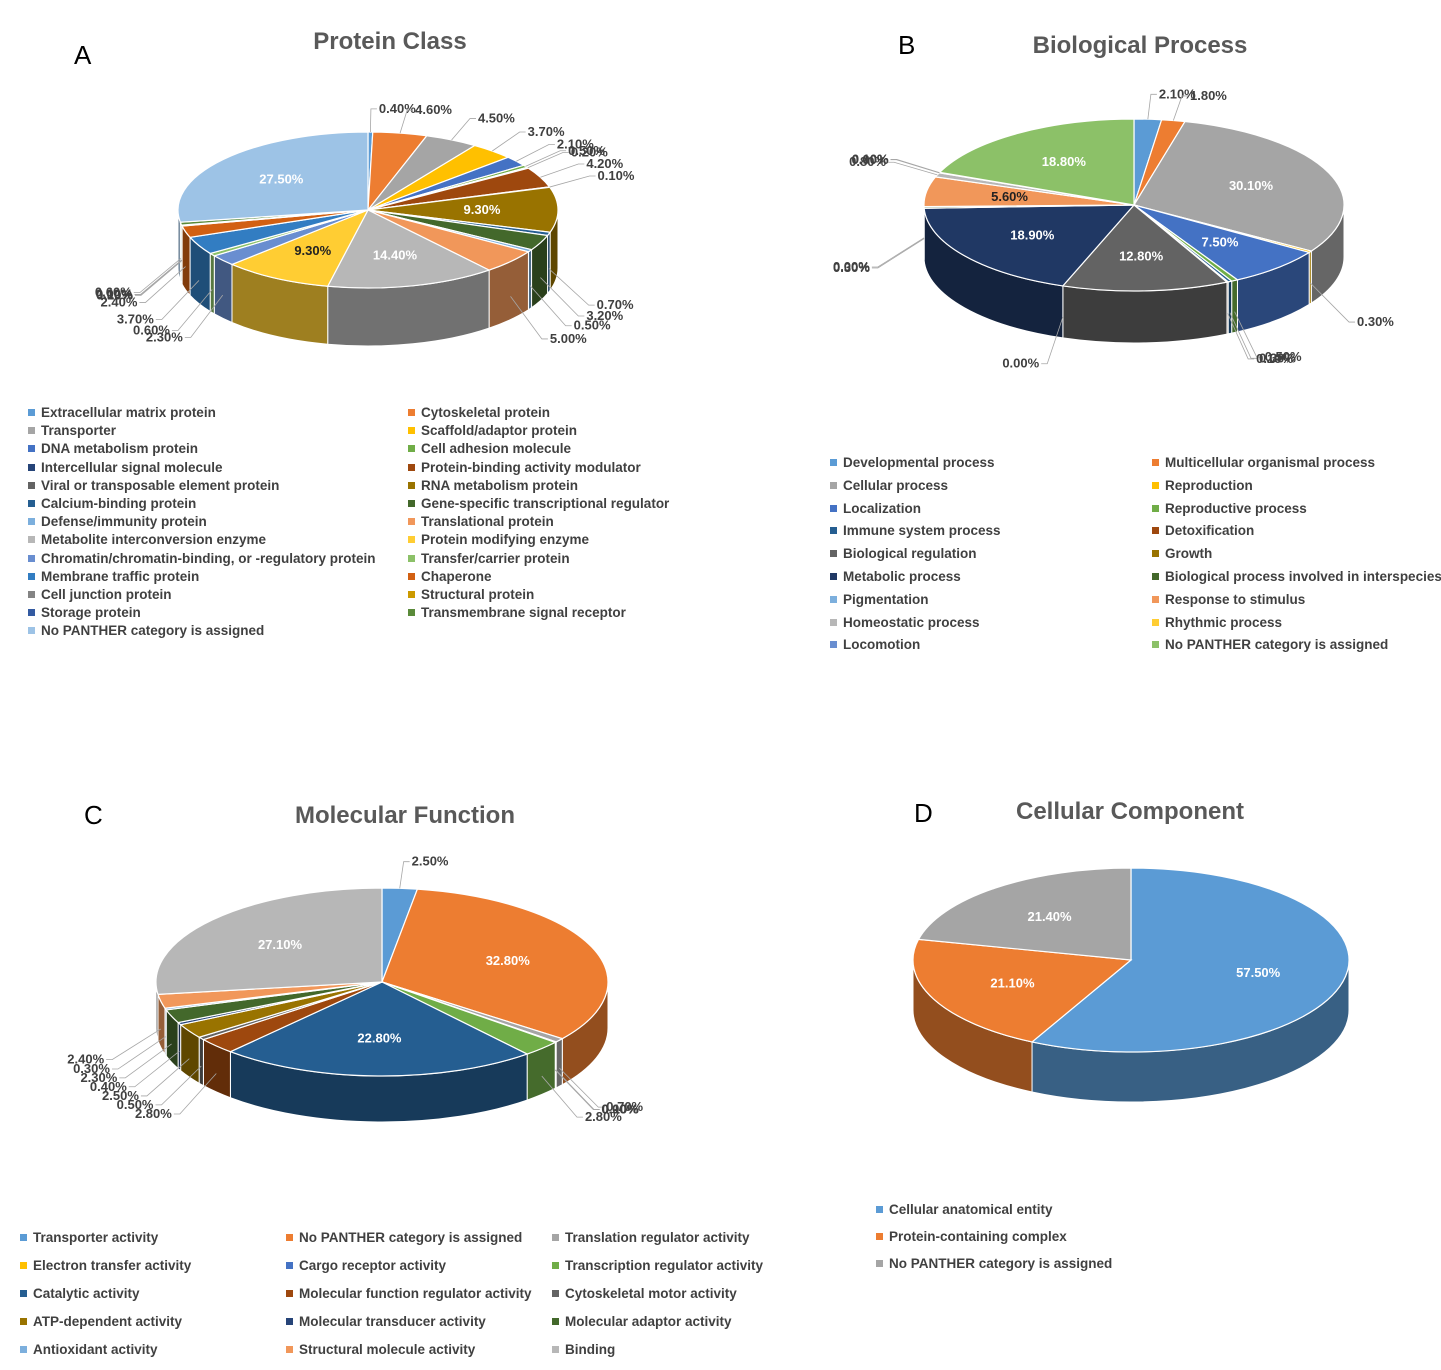 This screenshot has width=1441, height=1370. Describe the element at coordinates (120, 449) in the screenshot. I see `legend-label: DNA metabolism protein` at that location.